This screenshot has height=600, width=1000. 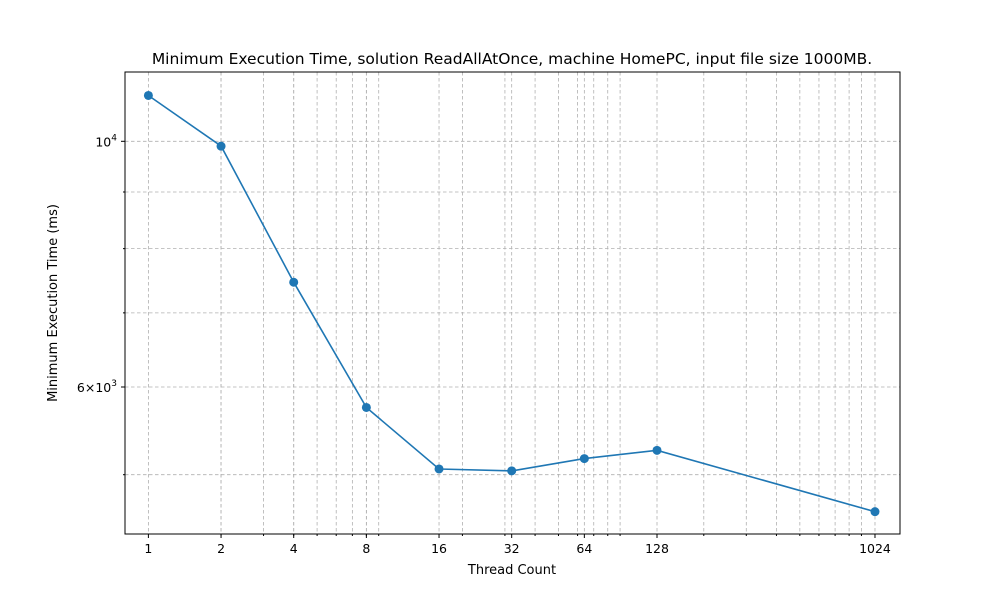 What do you see at coordinates (657, 548) in the screenshot?
I see `x-tick-label: 128` at bounding box center [657, 548].